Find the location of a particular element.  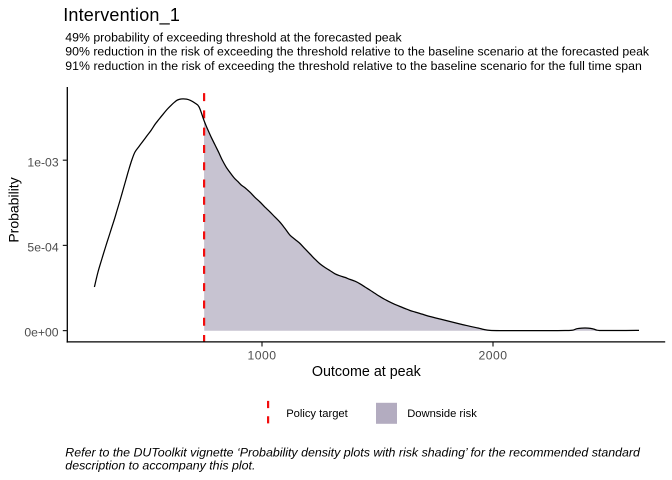

svg-text: 5e-04 is located at coordinates (42, 248).